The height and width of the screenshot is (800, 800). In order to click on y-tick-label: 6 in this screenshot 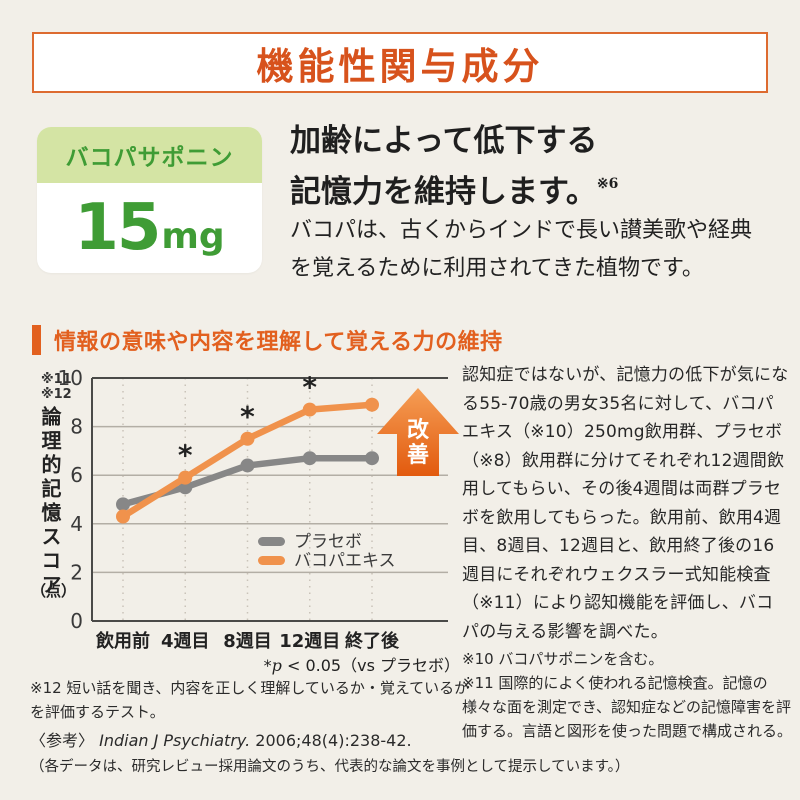, I will do `click(76, 475)`.